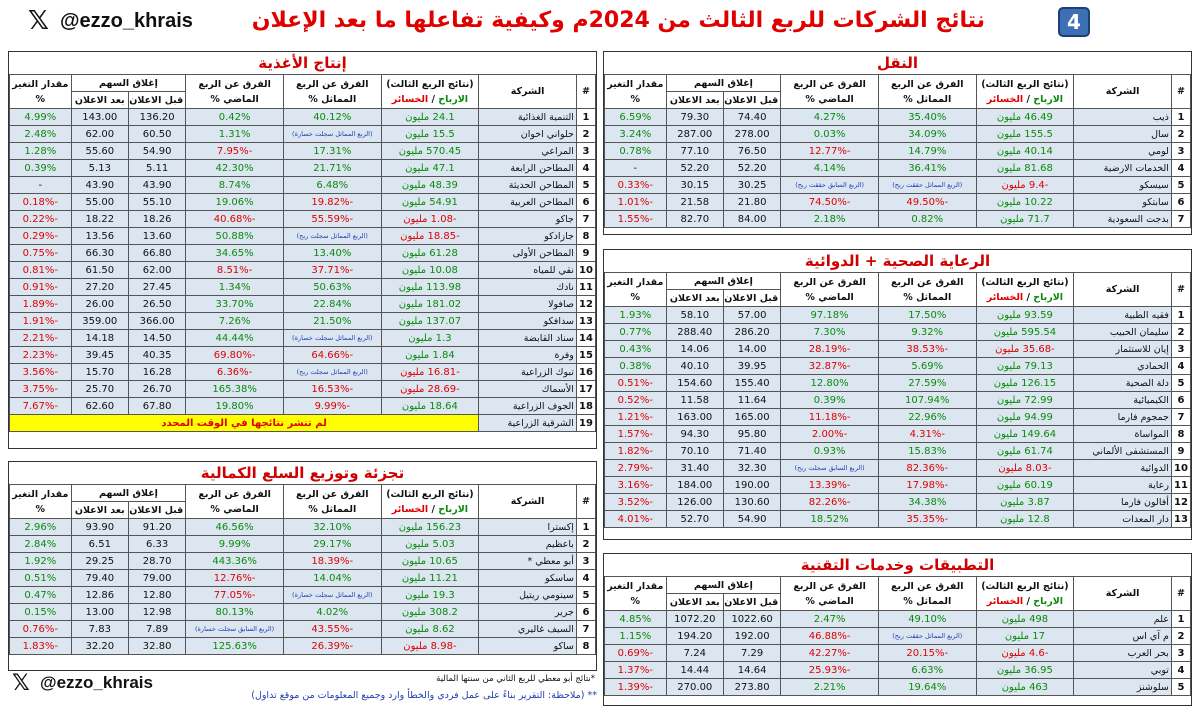  I want to click on company-name: بدجت السعودية, so click(1122, 219).